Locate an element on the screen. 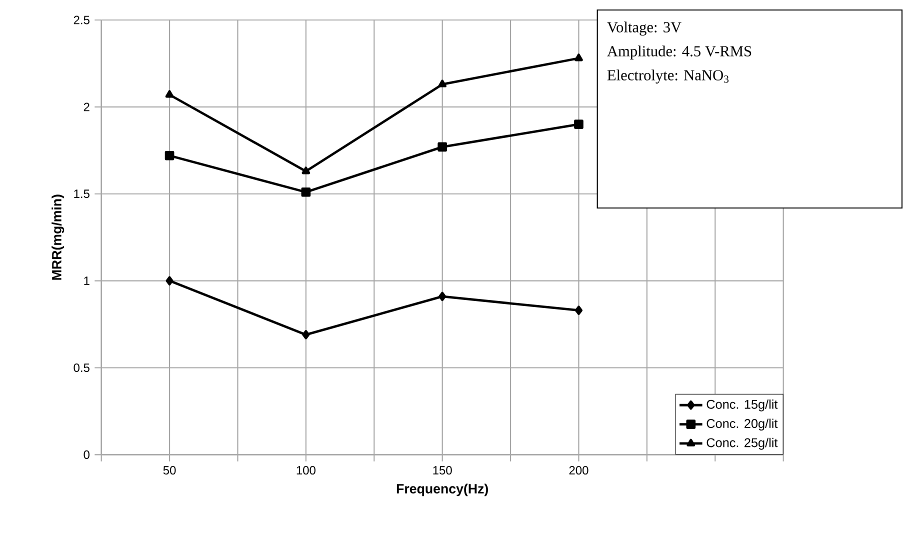  legend-label: Conc. 25g/lit is located at coordinates (742, 444).